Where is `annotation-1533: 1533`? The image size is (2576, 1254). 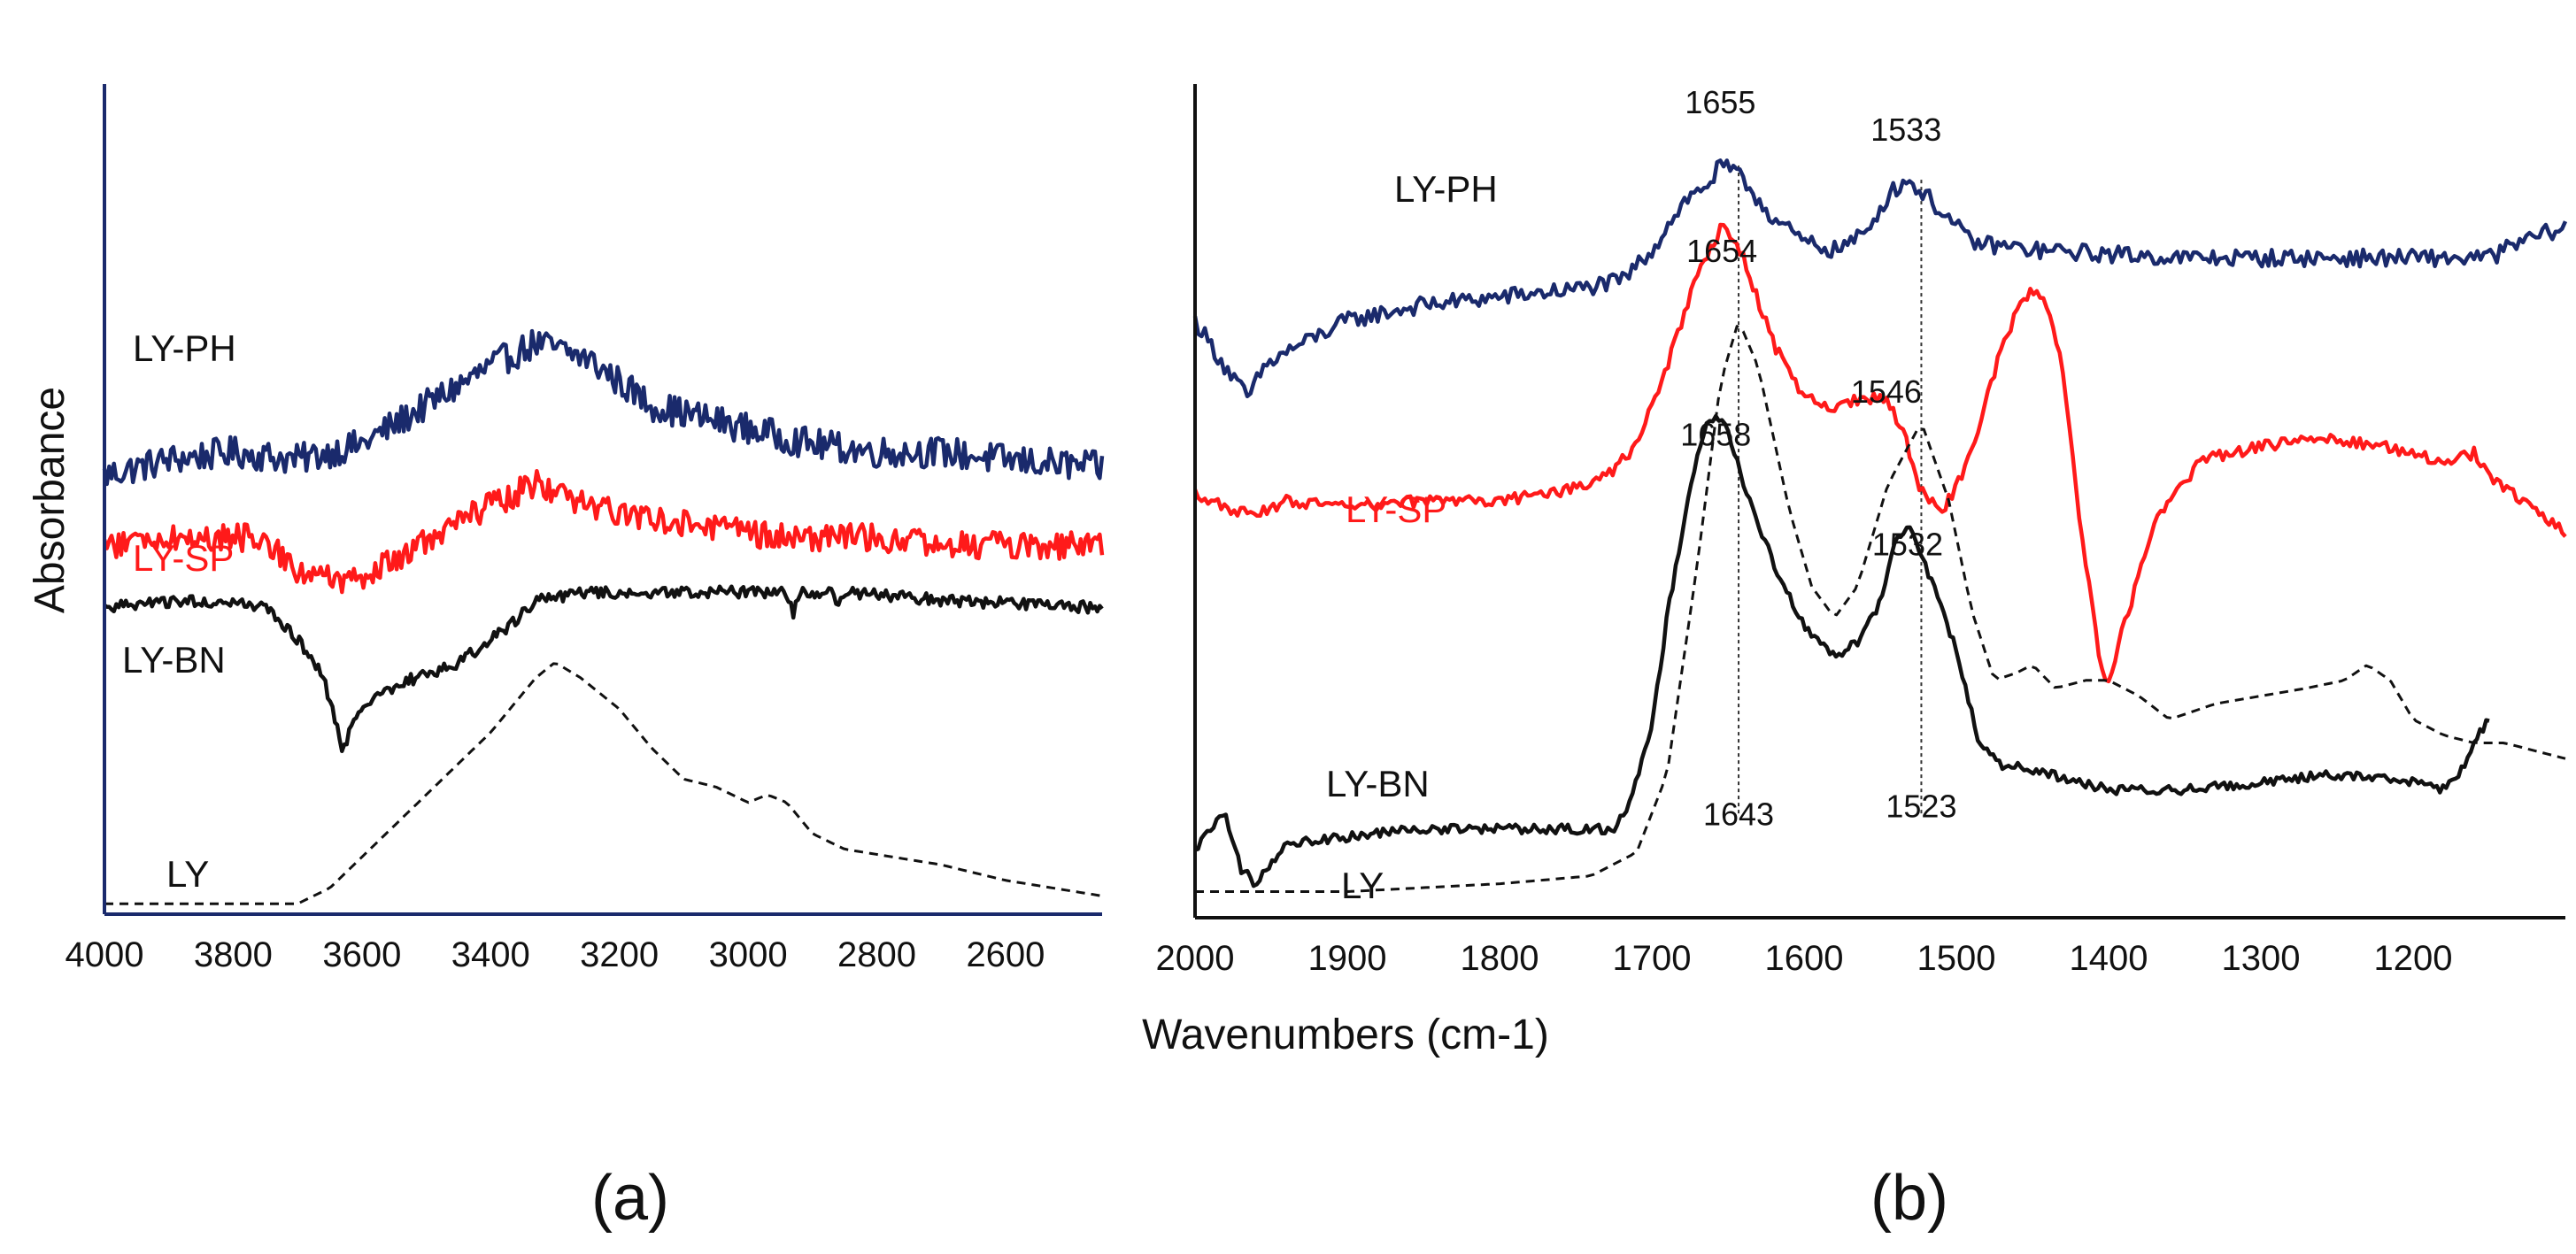
annotation-1533: 1533 is located at coordinates (1905, 130).